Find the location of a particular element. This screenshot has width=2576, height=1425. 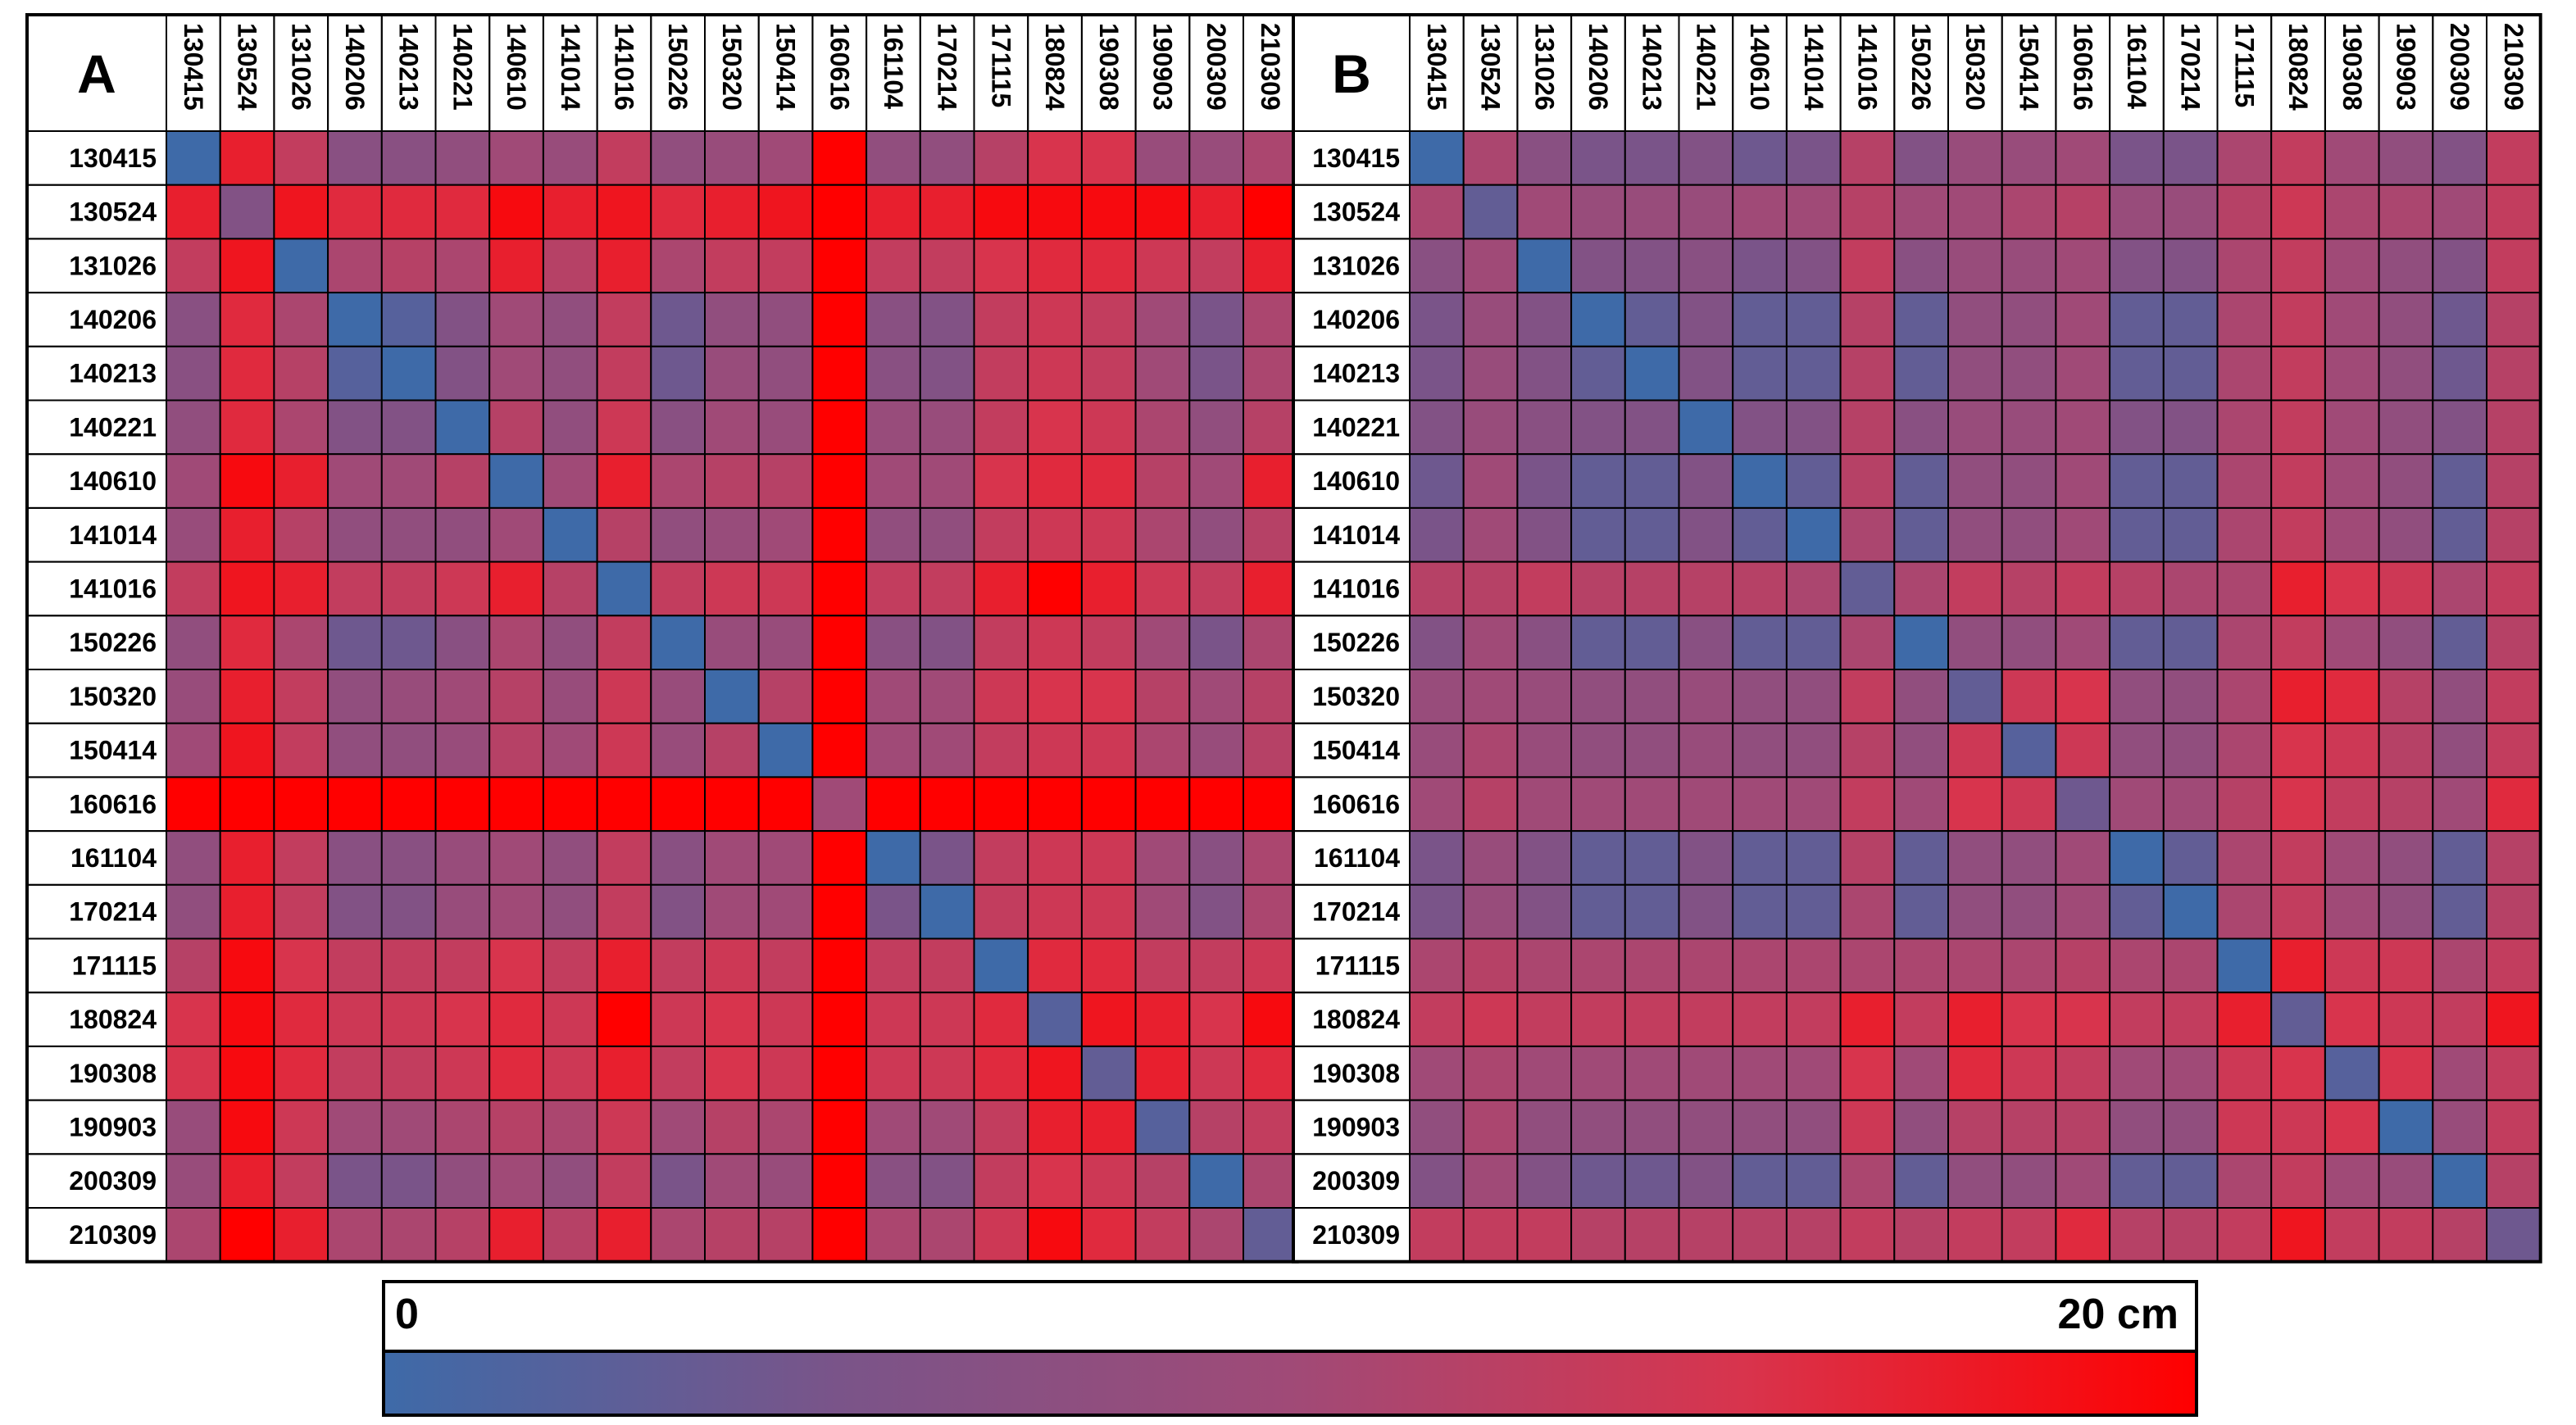

column-label: 160616 is located at coordinates (2082, 67).